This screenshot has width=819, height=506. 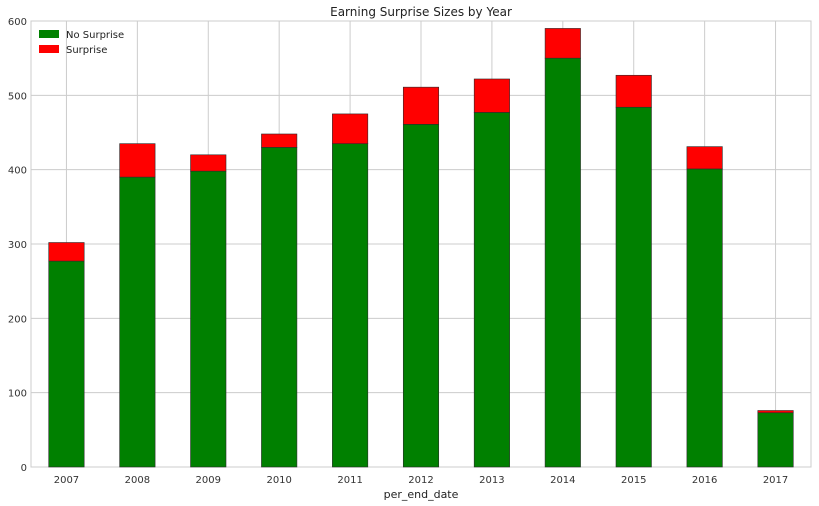 What do you see at coordinates (66, 480) in the screenshot?
I see `x-tick-label: 2007` at bounding box center [66, 480].